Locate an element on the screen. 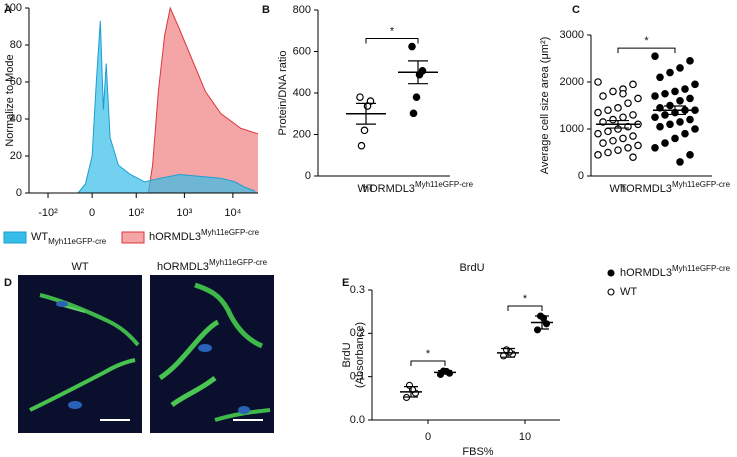 The image size is (737, 457). x-axis-label: FBS% is located at coordinates (477, 451).